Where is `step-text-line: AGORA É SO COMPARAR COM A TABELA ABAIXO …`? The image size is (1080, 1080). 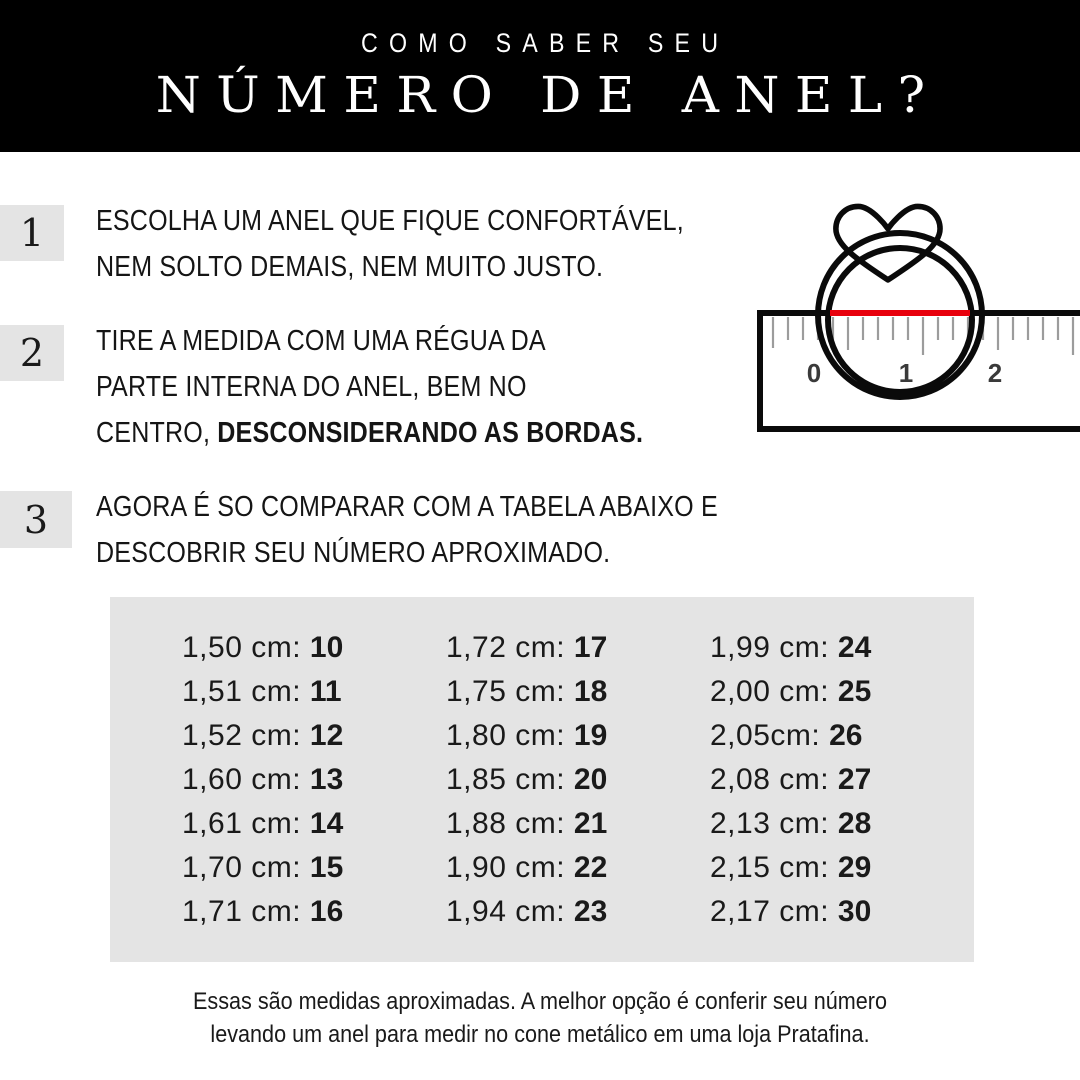
step-text-line: AGORA É SO COMPARAR COM A TABELA ABAIXO … is located at coordinates (407, 507).